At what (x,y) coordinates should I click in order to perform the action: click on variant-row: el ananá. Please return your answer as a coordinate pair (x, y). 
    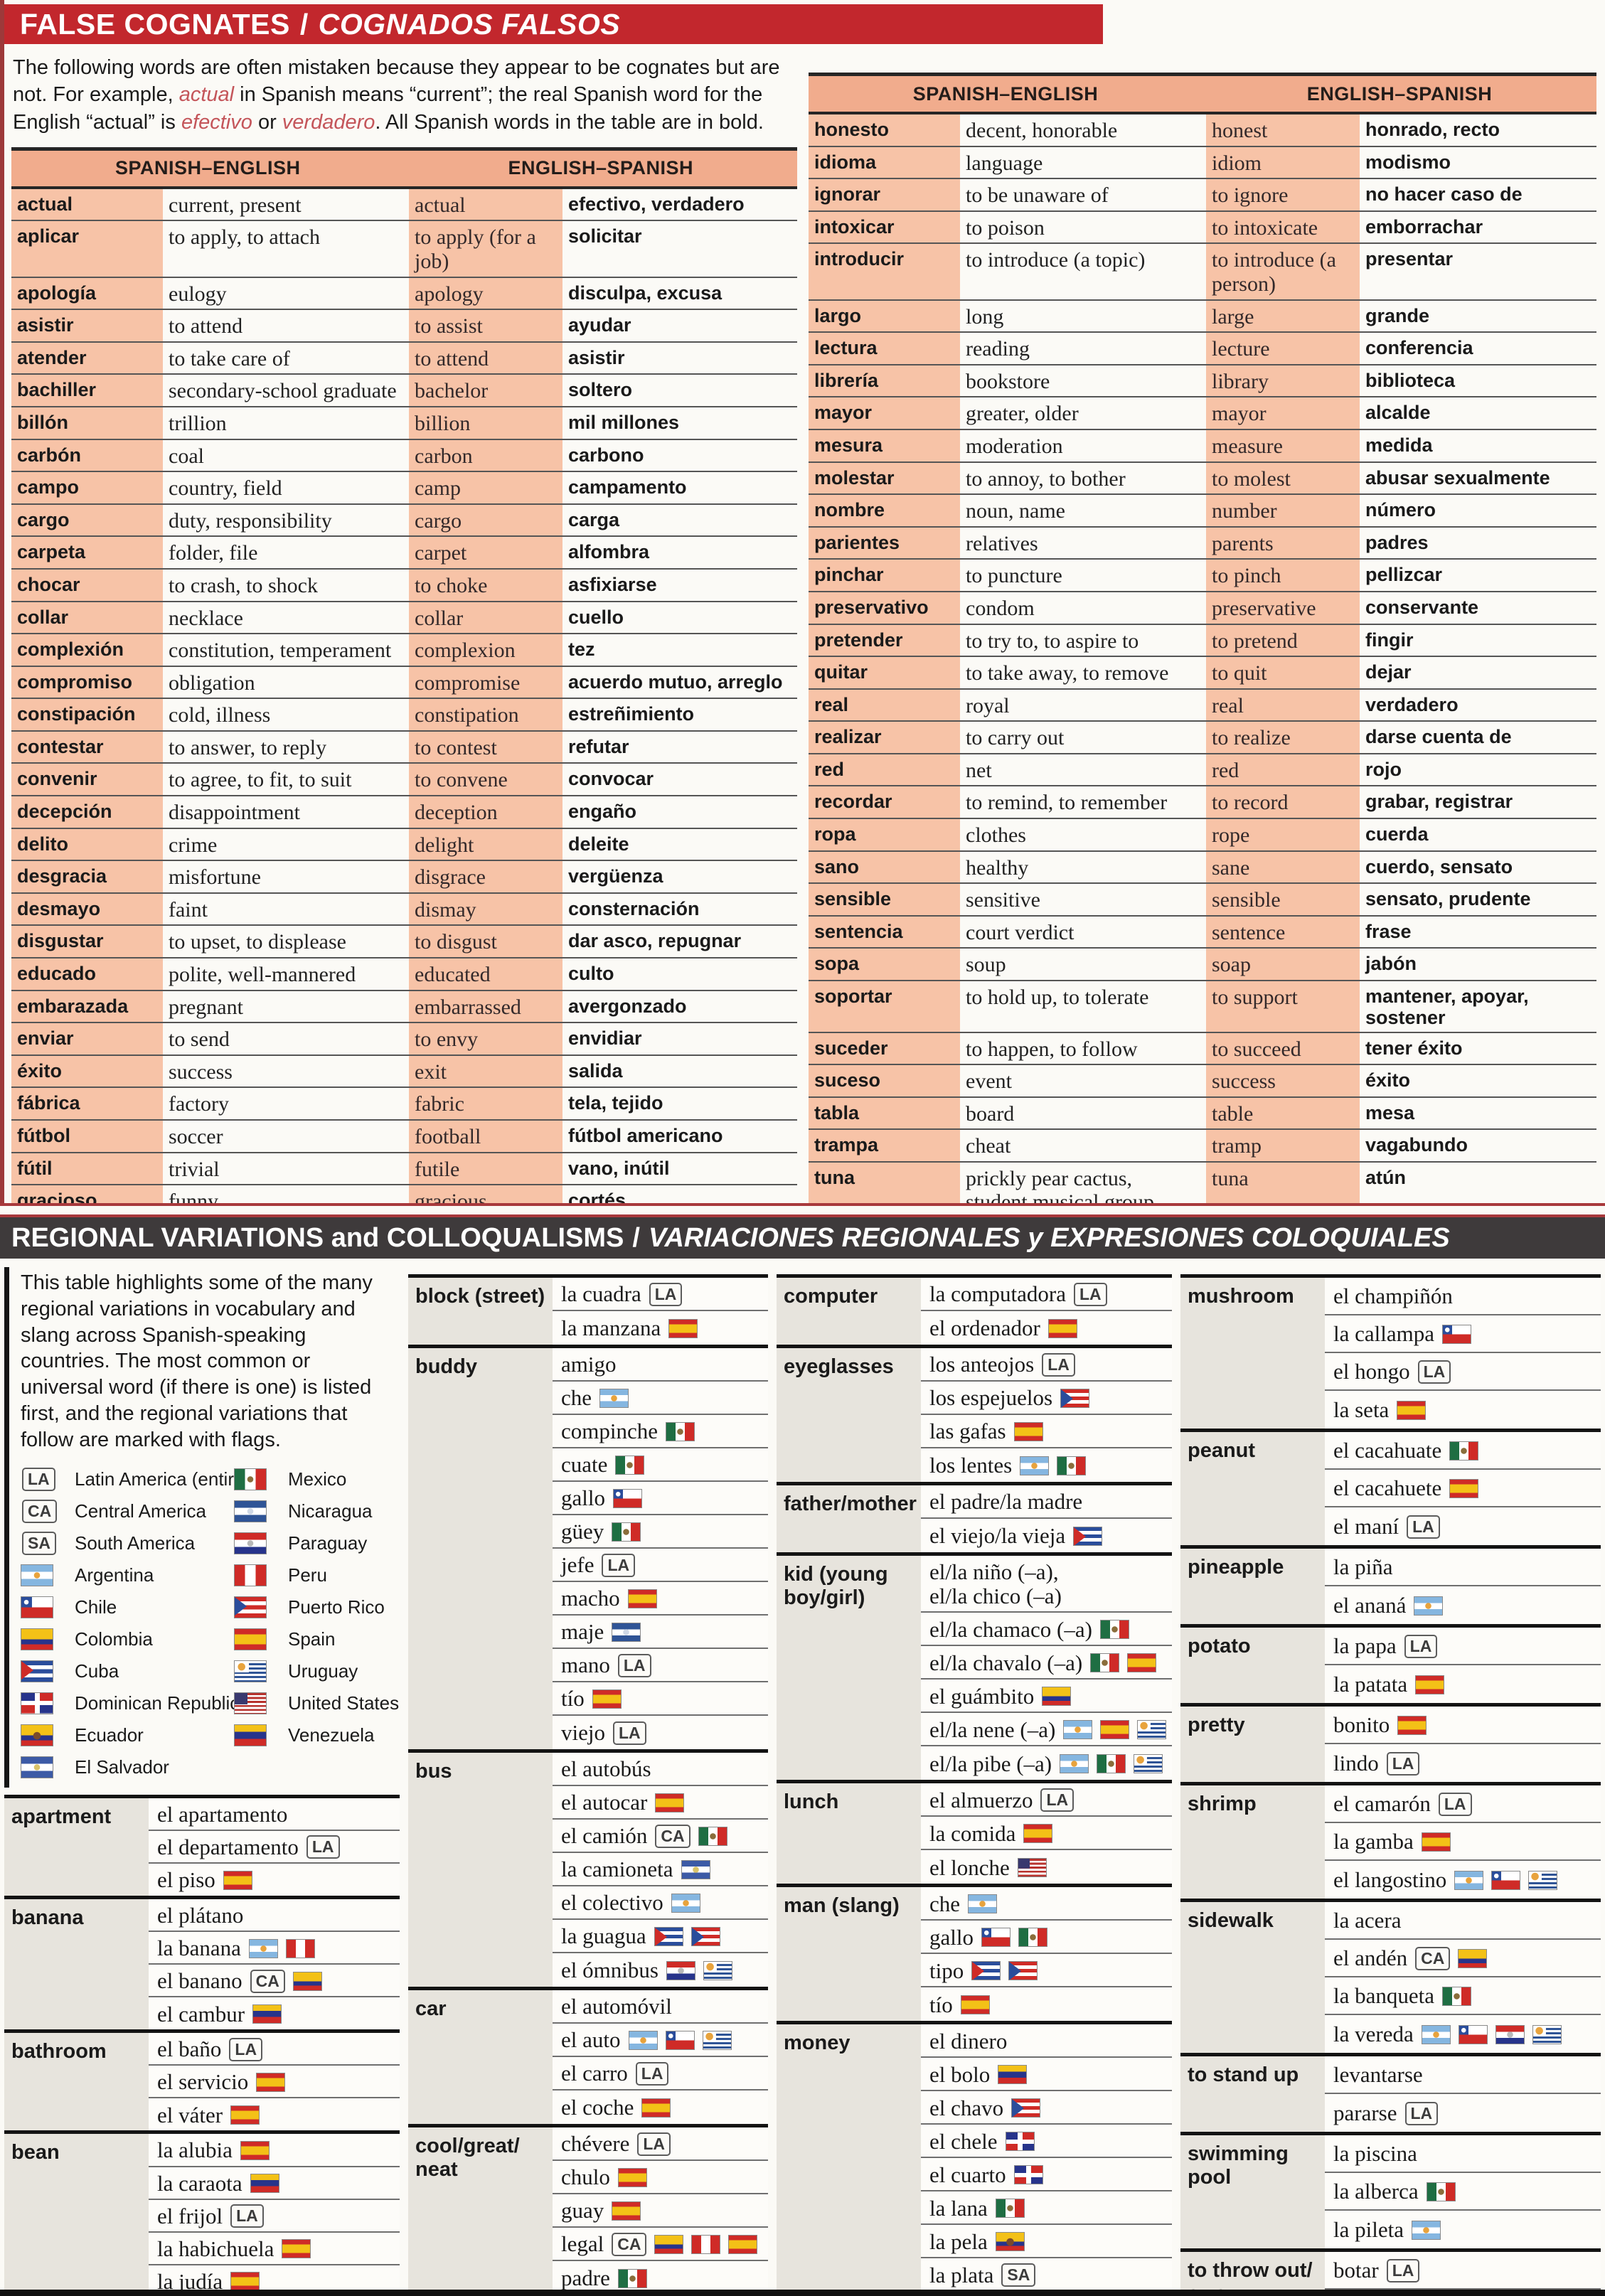
    Looking at the image, I should click on (1463, 1605).